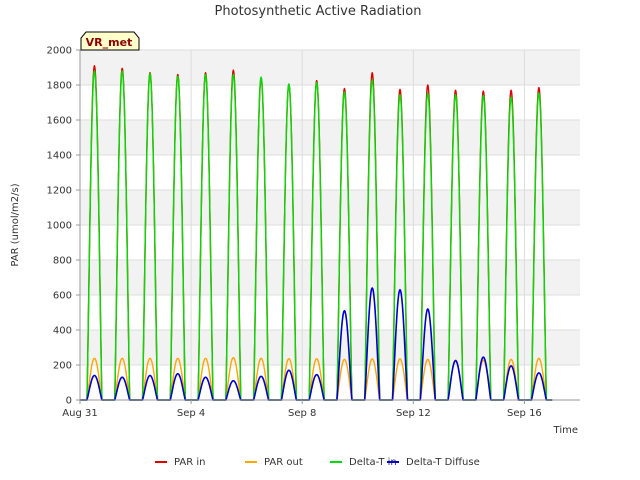 Image resolution: width=640 pixels, height=480 pixels. What do you see at coordinates (59, 121) in the screenshot?
I see `y-tick-label: 1600` at bounding box center [59, 121].